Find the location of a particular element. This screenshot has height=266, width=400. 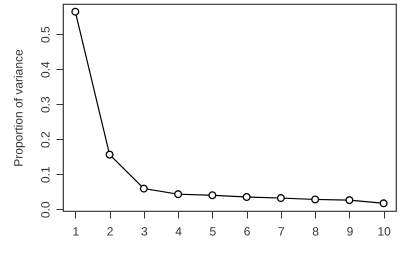

x-tick-label: 8 is located at coordinates (316, 231).